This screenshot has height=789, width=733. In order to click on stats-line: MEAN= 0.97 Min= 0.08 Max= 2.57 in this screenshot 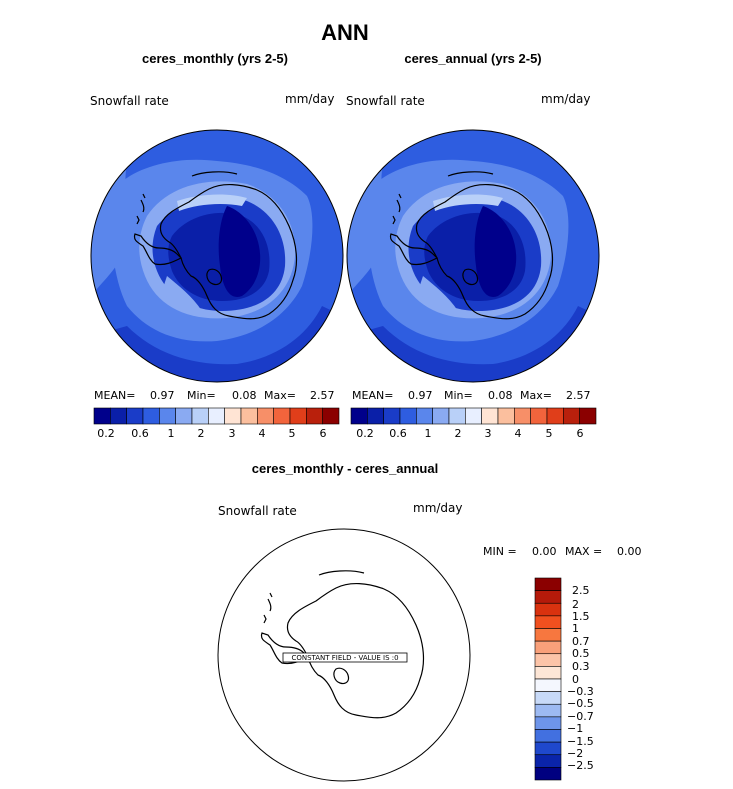, I will do `click(471, 395)`.